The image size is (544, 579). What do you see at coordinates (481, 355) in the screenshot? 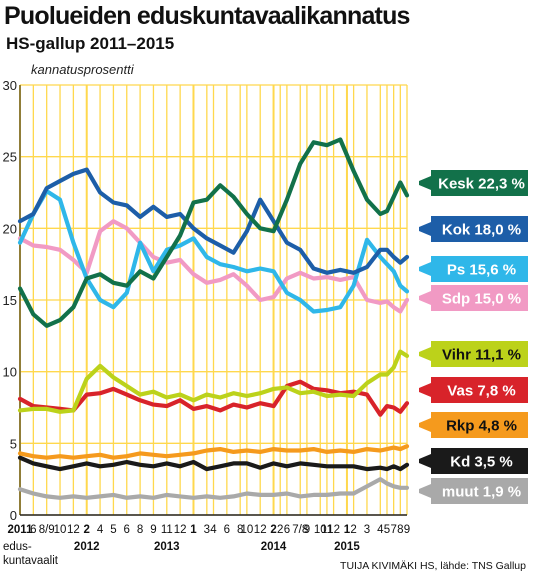
I see `legend-label-vihr: Vihr 11,1 %` at bounding box center [481, 355].